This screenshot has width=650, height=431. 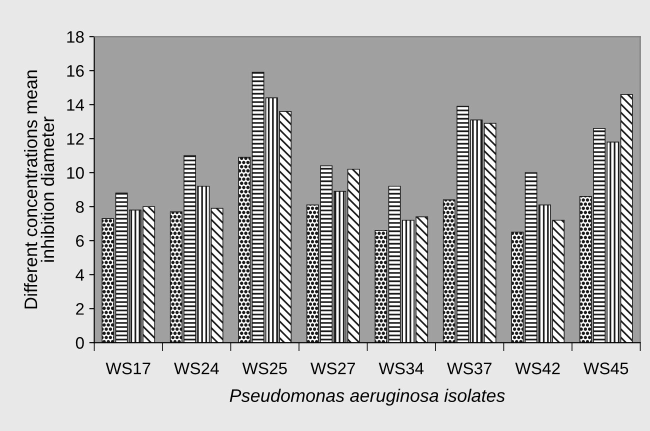 I want to click on y-tick-label: 10, so click(x=75, y=173).